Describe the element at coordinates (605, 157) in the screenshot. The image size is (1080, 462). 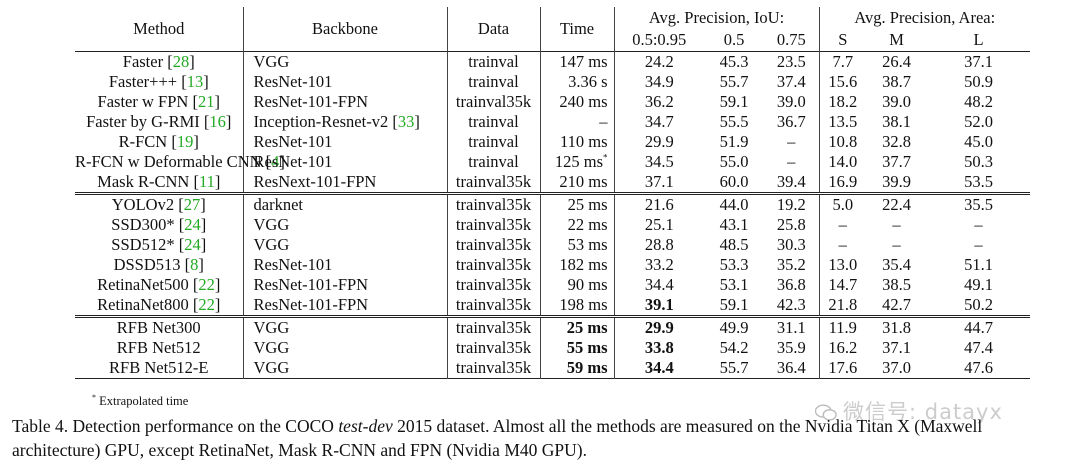
I see `time-footnote-mark: *` at that location.